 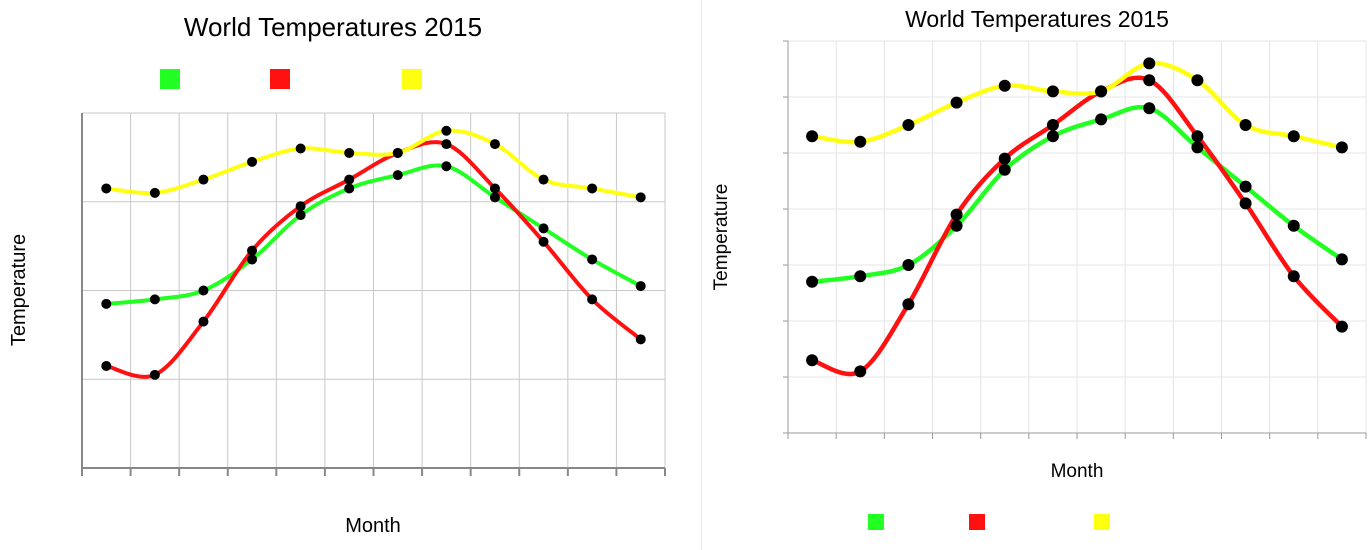 I want to click on panel-divider, so click(x=701, y=275).